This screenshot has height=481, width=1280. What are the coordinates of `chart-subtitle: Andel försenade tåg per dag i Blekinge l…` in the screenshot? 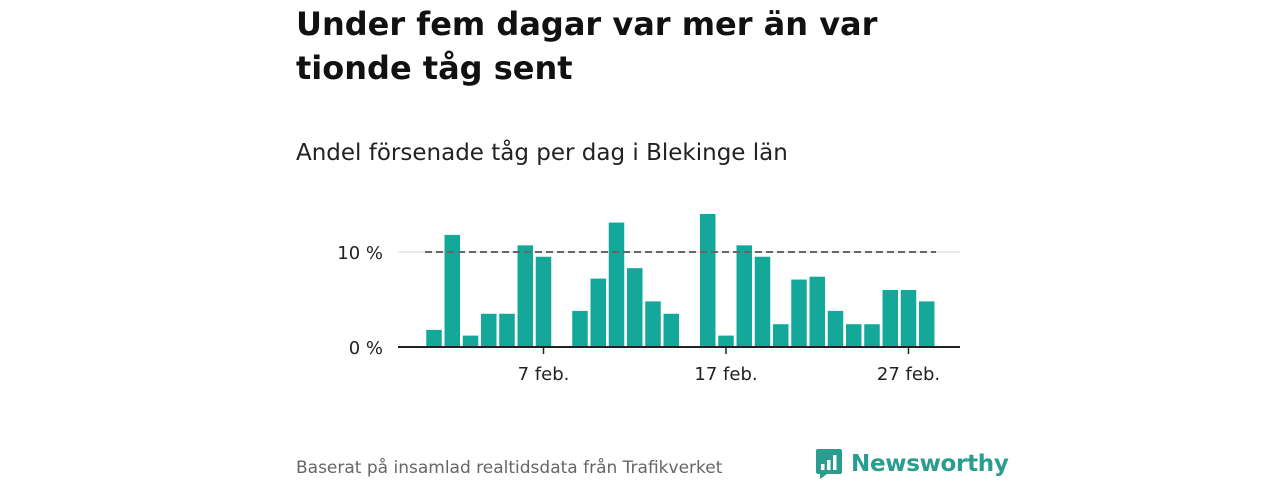 It's located at (542, 153).